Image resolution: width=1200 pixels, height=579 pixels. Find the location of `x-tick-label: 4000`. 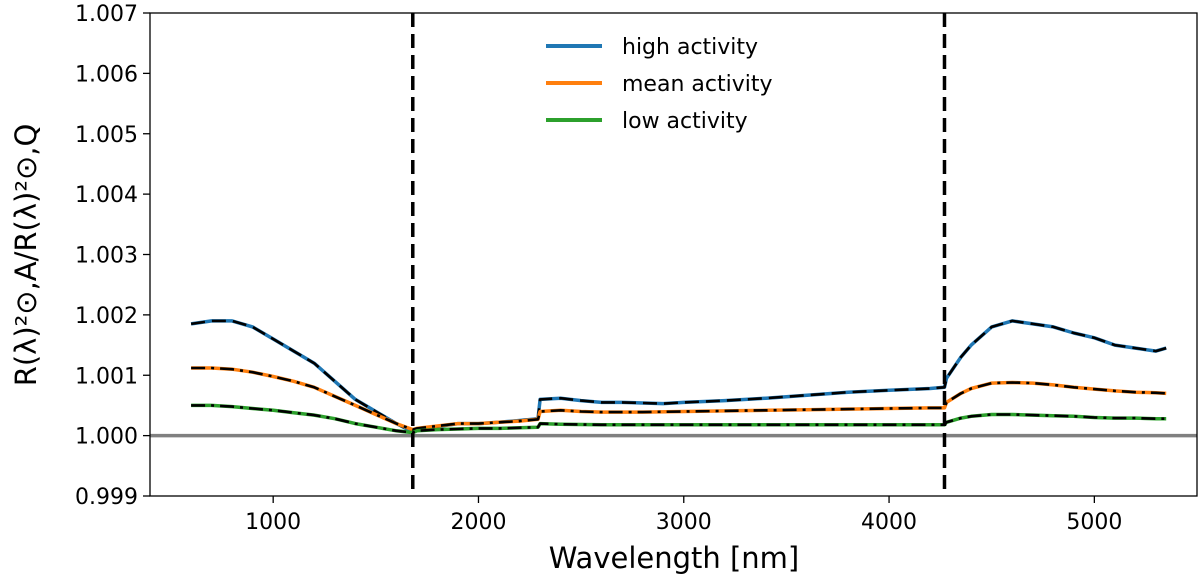

x-tick-label: 4000 is located at coordinates (889, 522).